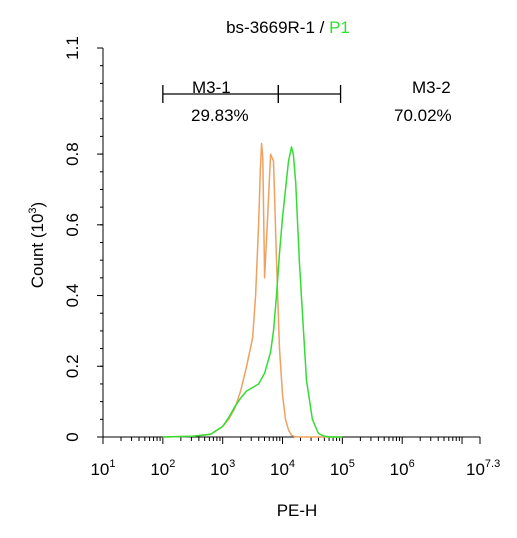  I want to click on x-tick-label: 10¹, so click(102, 468).